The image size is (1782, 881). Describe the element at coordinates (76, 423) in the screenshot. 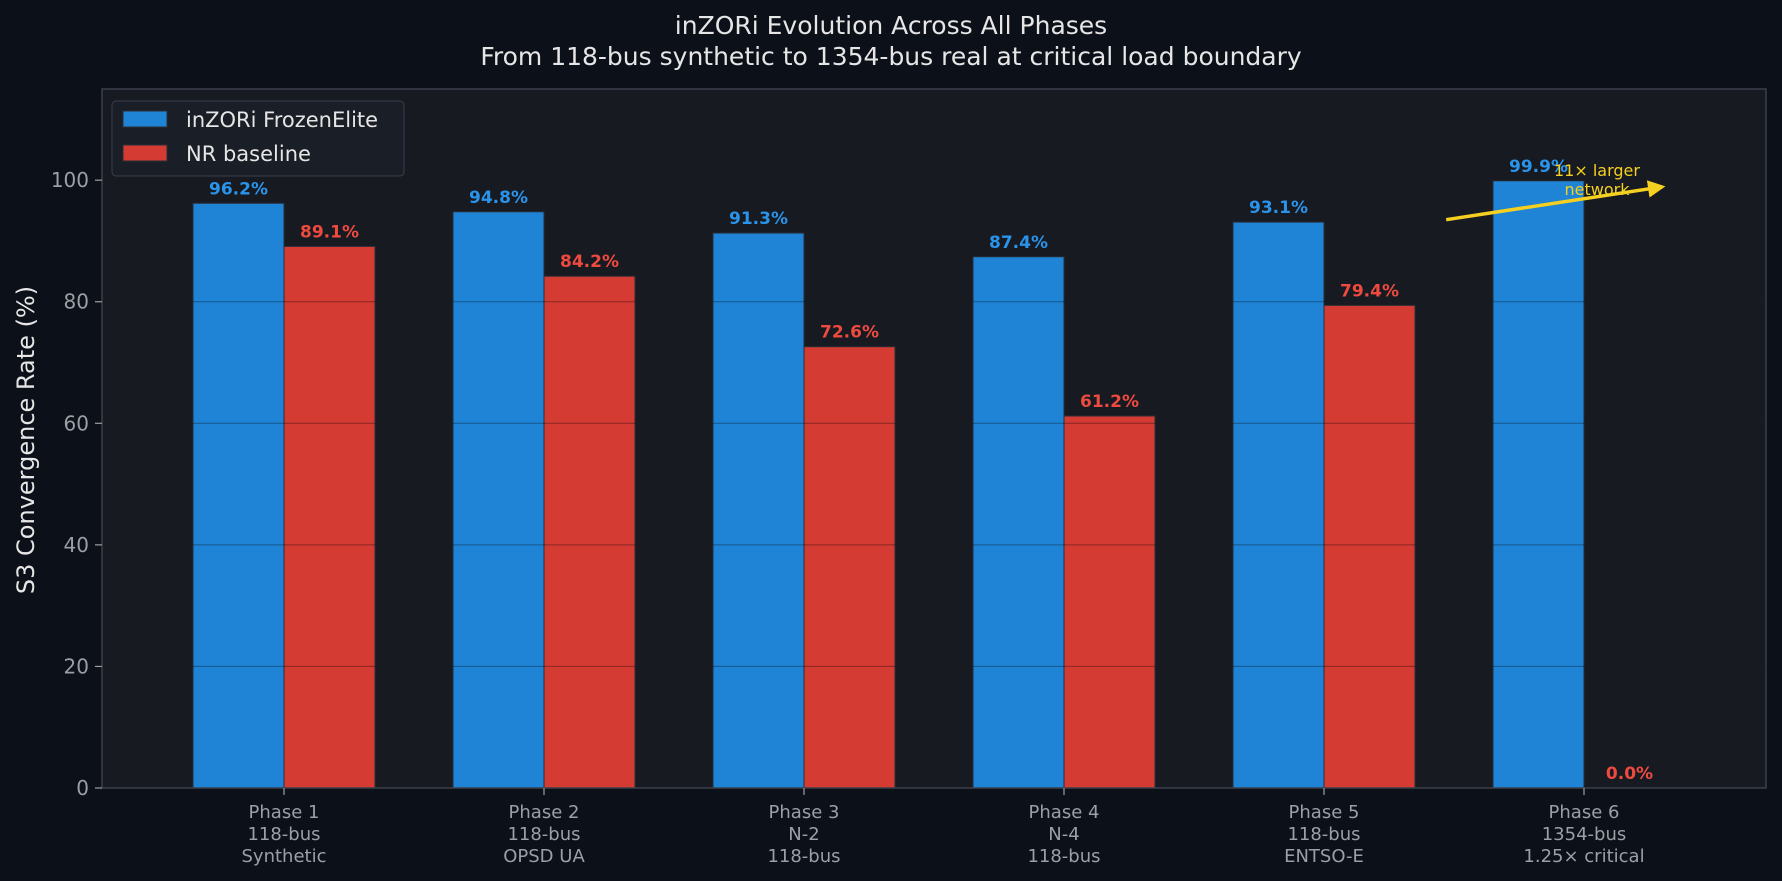

I see `y-tick-label: 60` at that location.